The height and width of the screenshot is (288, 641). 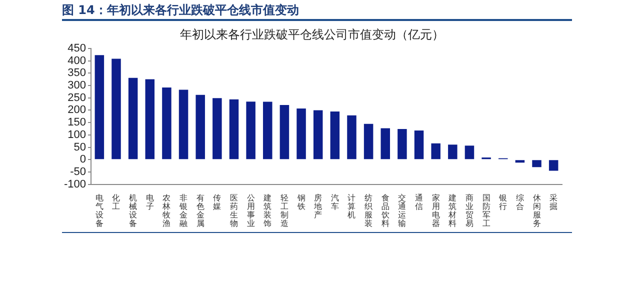 What do you see at coordinates (77, 73) in the screenshot?
I see `y-tick-label: 350` at bounding box center [77, 73].